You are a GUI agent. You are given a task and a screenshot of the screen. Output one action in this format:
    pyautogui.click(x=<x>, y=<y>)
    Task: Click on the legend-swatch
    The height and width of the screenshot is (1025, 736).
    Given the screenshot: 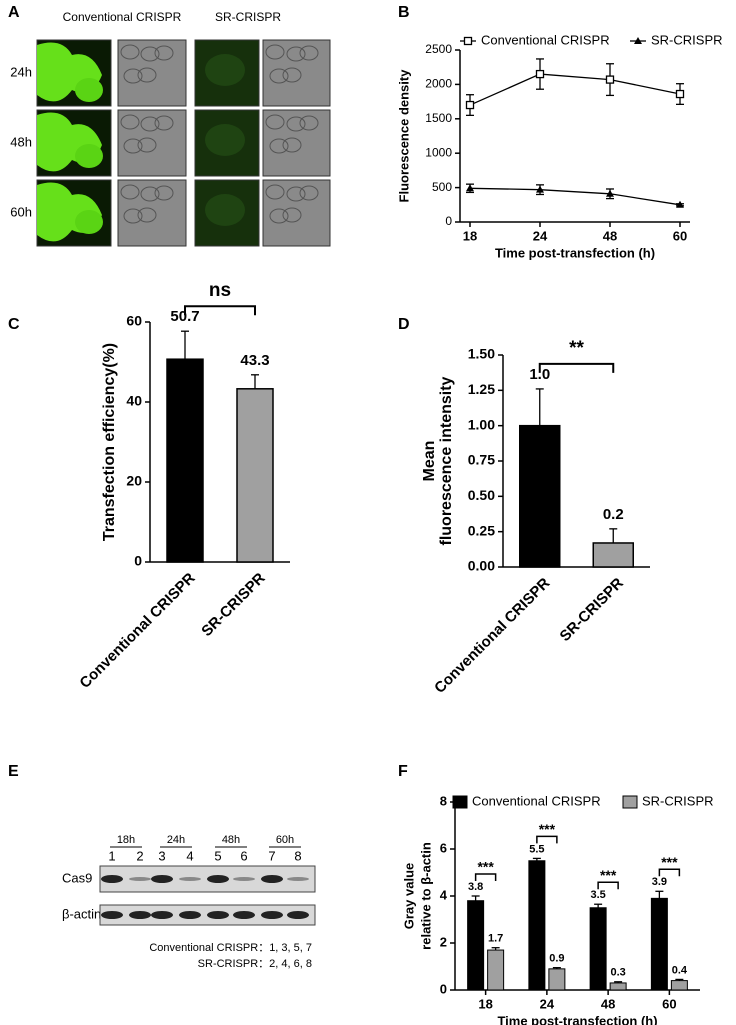 What is the action you would take?
    pyautogui.click(x=630, y=802)
    